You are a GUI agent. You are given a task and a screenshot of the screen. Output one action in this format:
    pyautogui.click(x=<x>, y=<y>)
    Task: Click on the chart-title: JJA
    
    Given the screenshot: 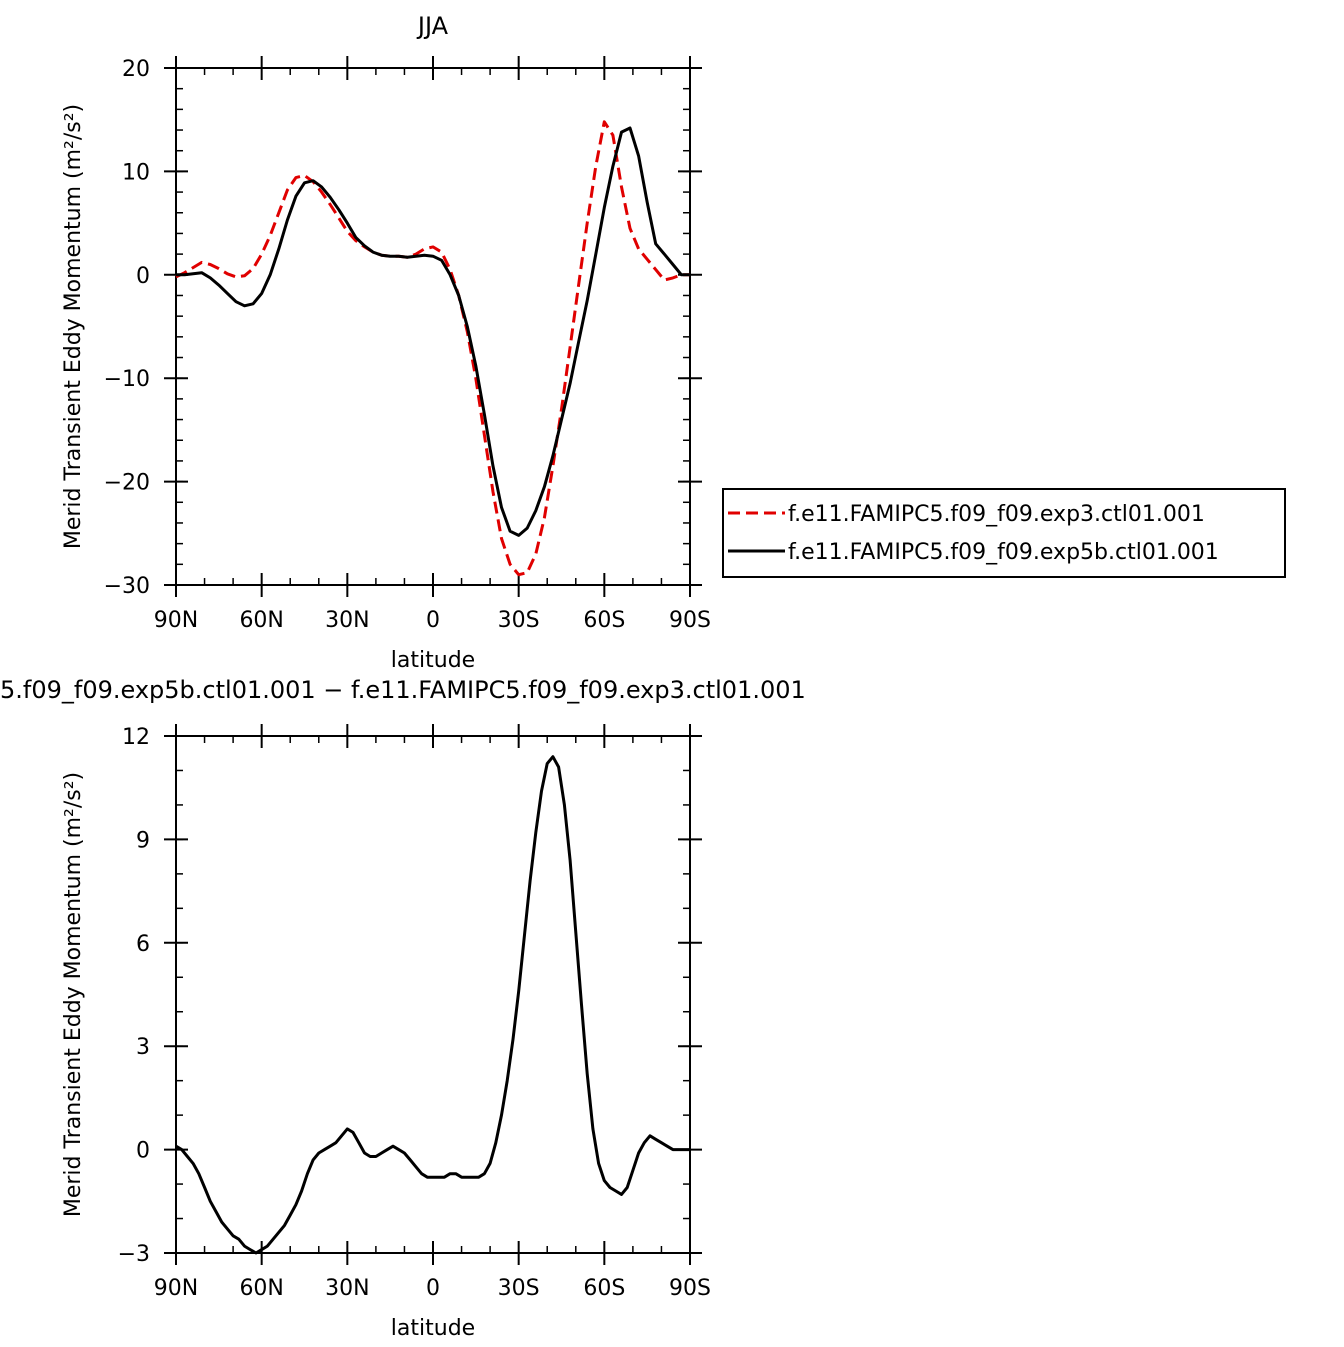 What is the action you would take?
    pyautogui.click(x=432, y=26)
    